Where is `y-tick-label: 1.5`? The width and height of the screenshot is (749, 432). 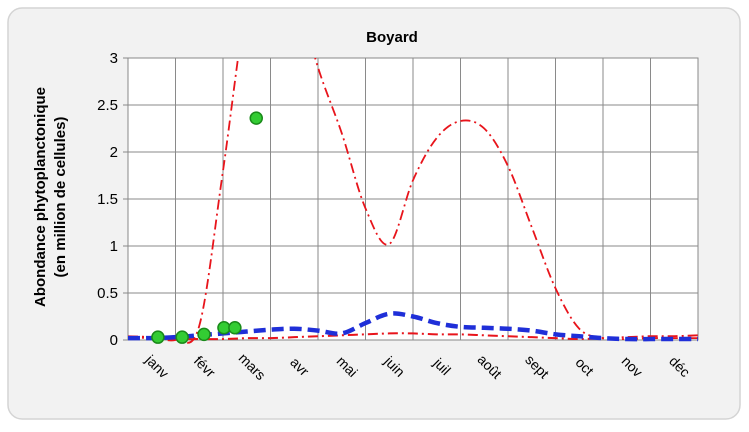 y-tick-label: 1.5 is located at coordinates (107, 199).